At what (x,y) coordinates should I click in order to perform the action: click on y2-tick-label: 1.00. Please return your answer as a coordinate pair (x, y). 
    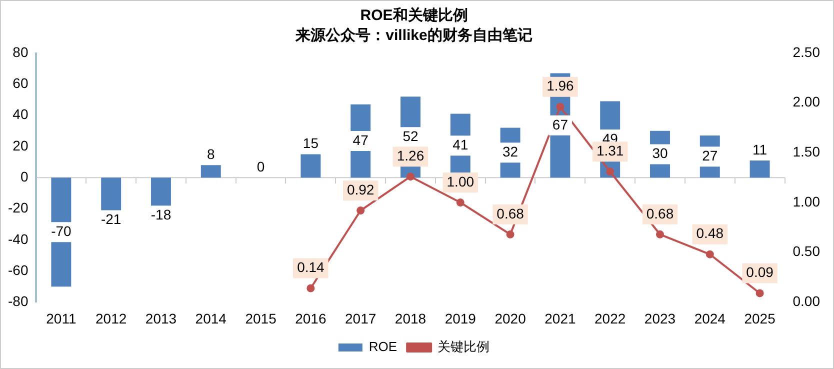
    Looking at the image, I should click on (806, 201).